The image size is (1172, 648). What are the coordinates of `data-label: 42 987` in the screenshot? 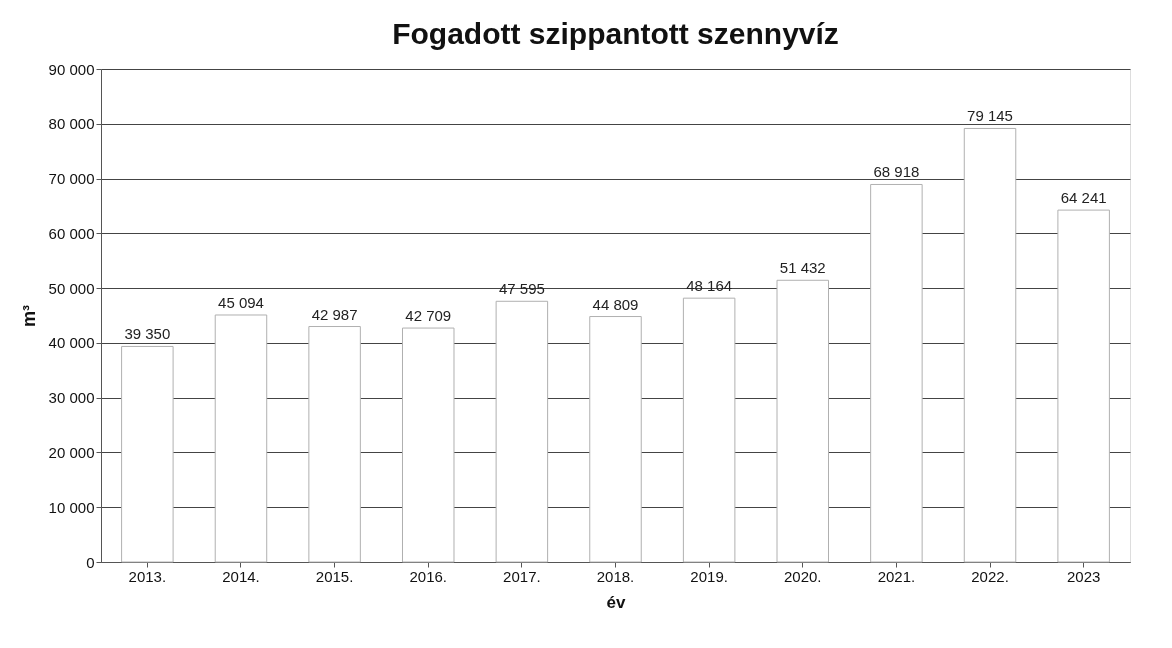 It's located at (334, 314).